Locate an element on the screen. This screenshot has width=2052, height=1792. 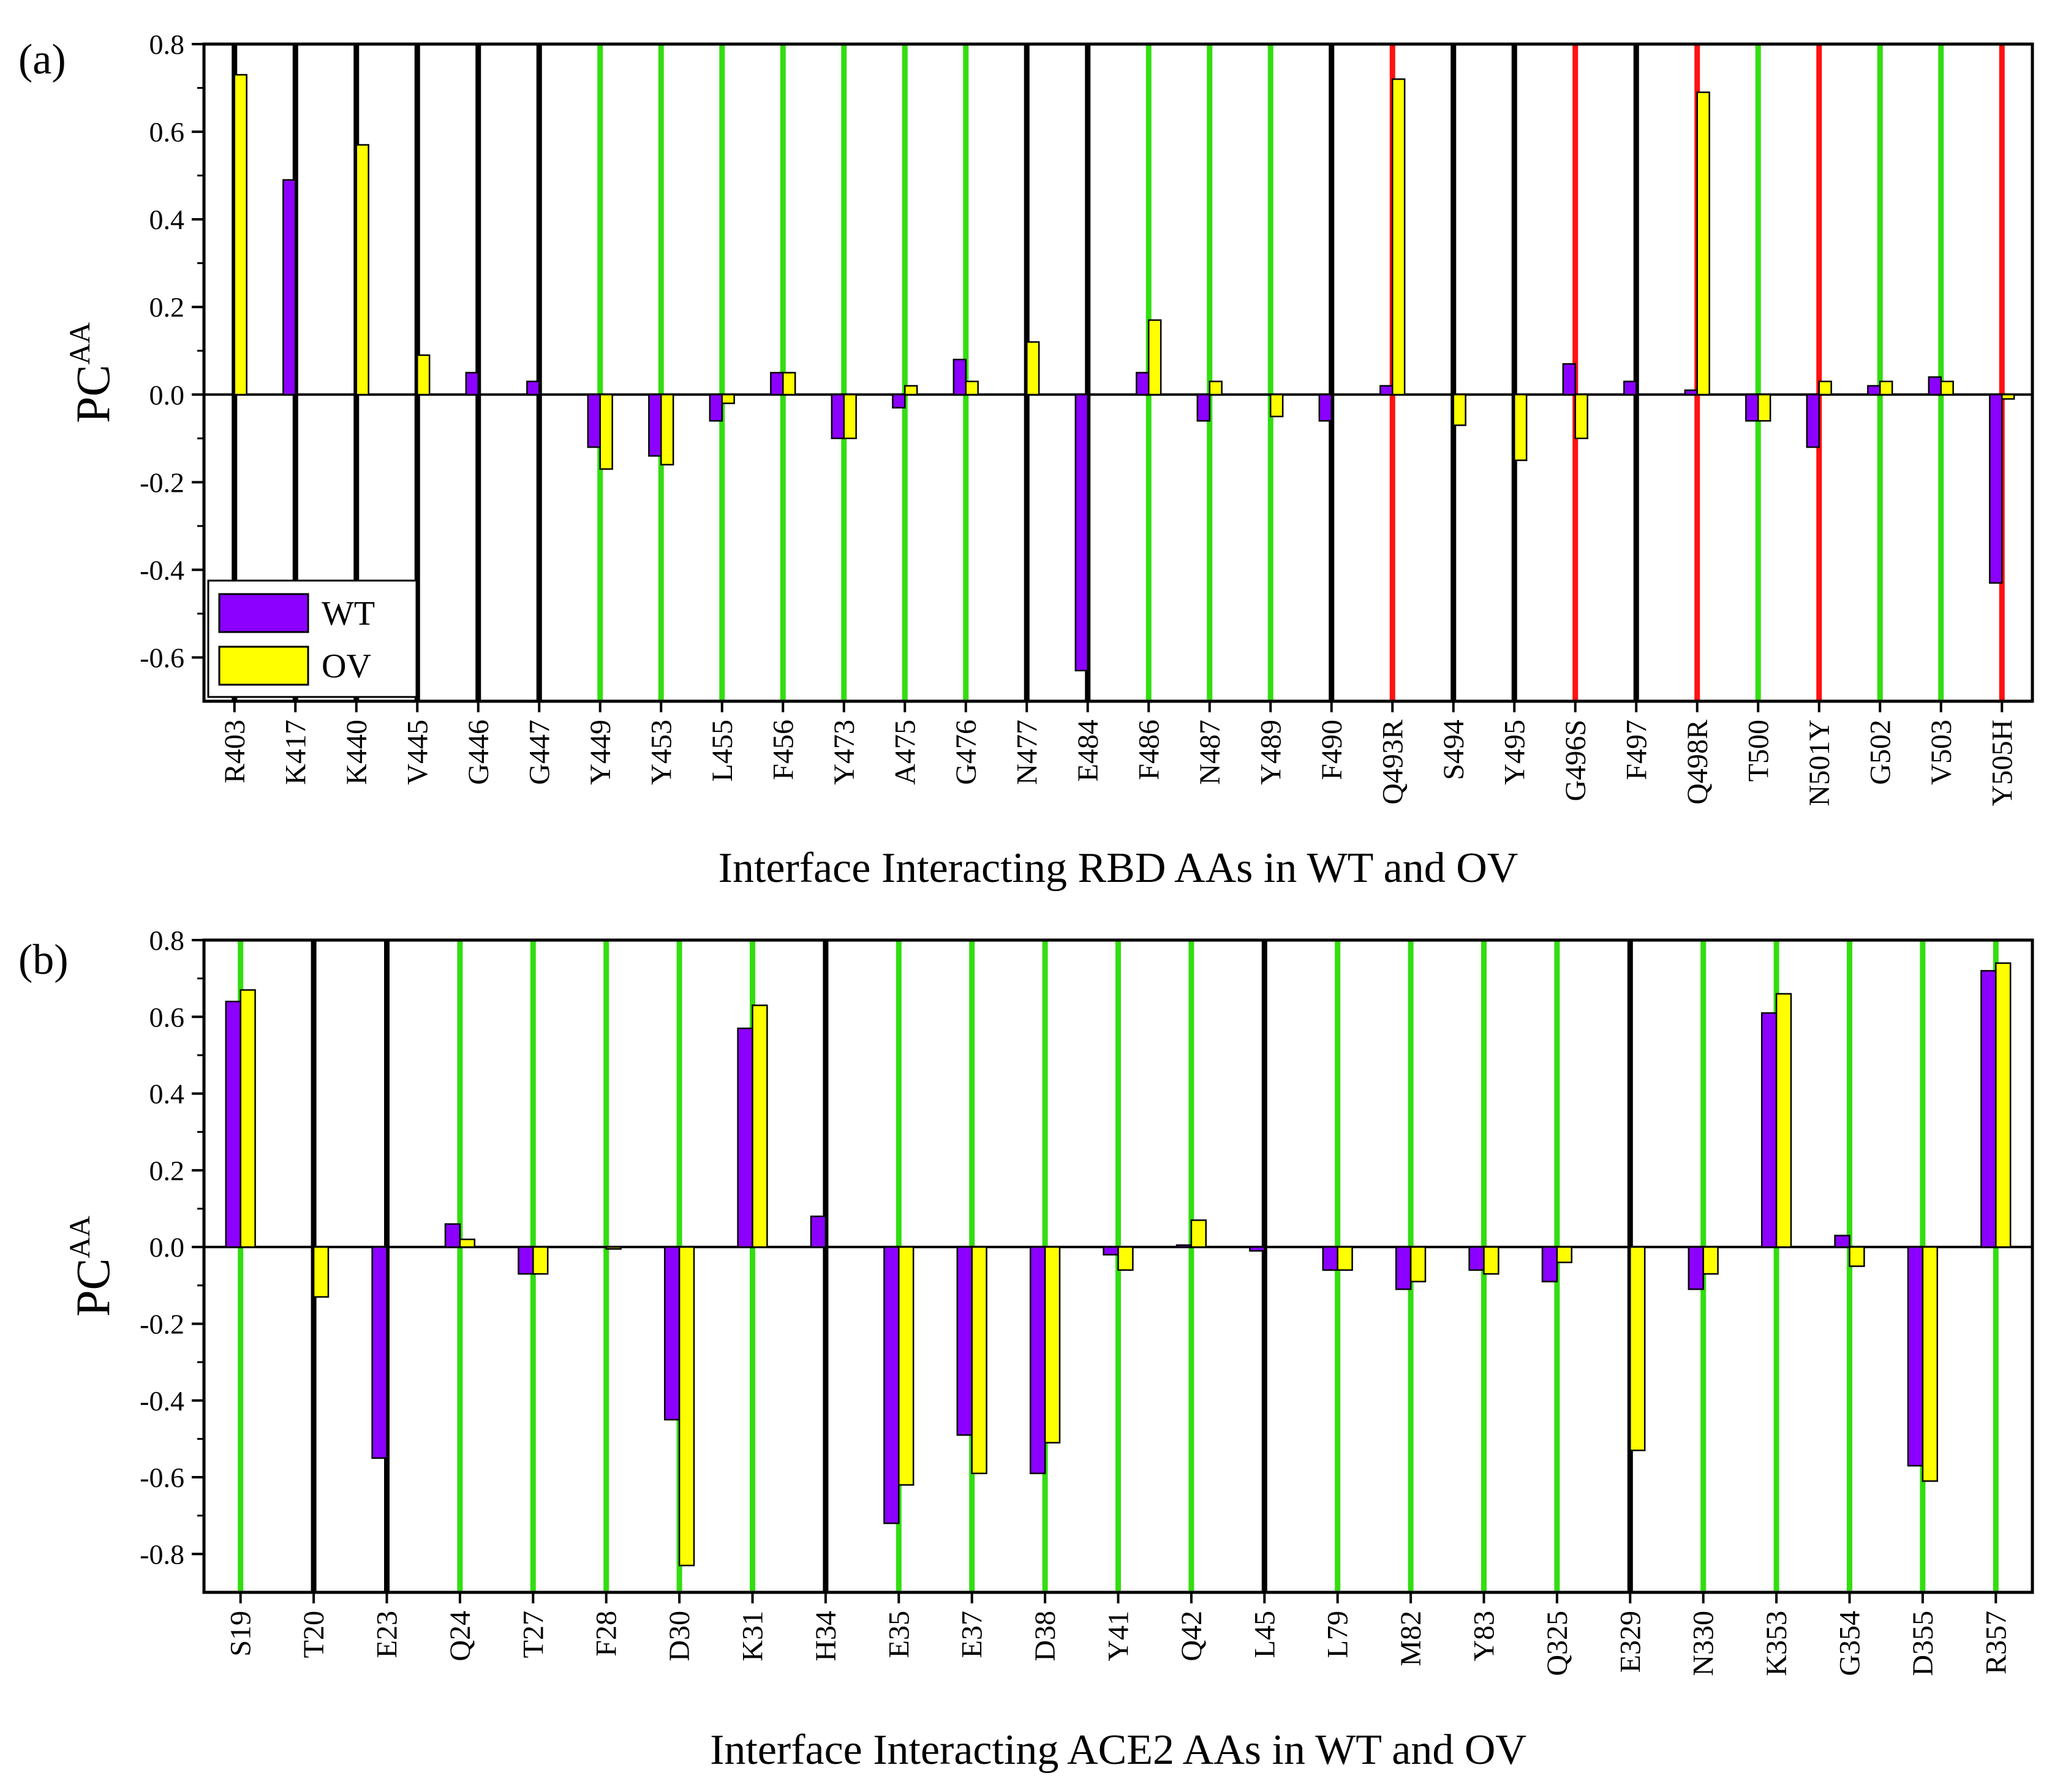
legend-label-wt: WT is located at coordinates (348, 614).